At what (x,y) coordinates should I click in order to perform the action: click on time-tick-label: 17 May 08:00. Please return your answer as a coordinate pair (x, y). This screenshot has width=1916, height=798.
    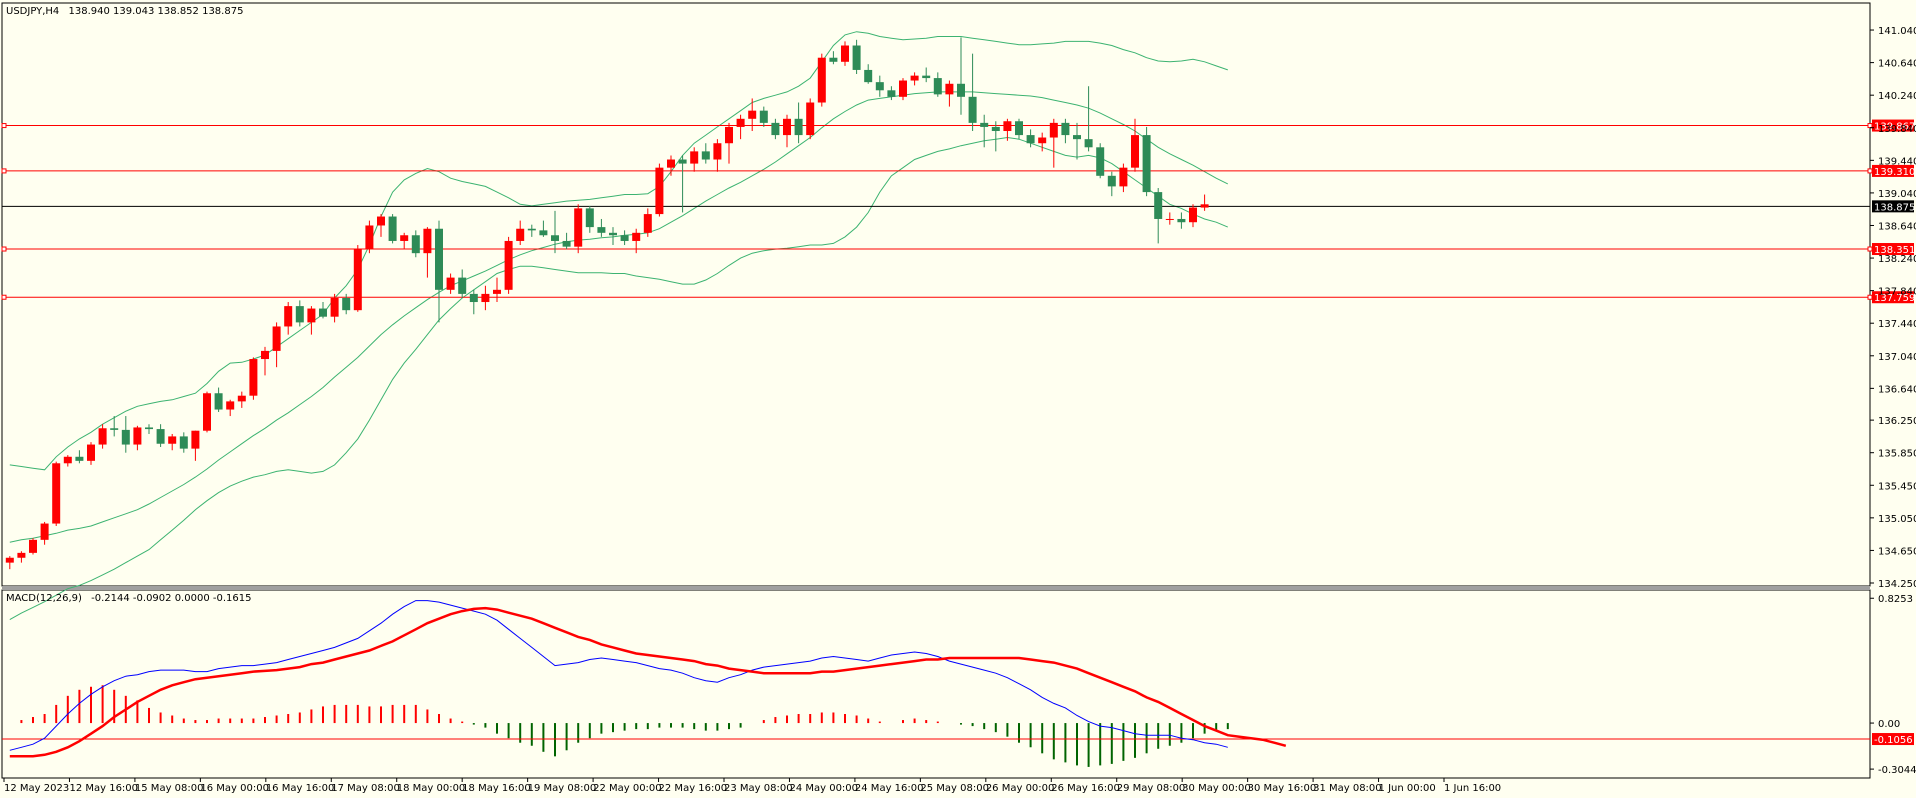
    Looking at the image, I should click on (365, 788).